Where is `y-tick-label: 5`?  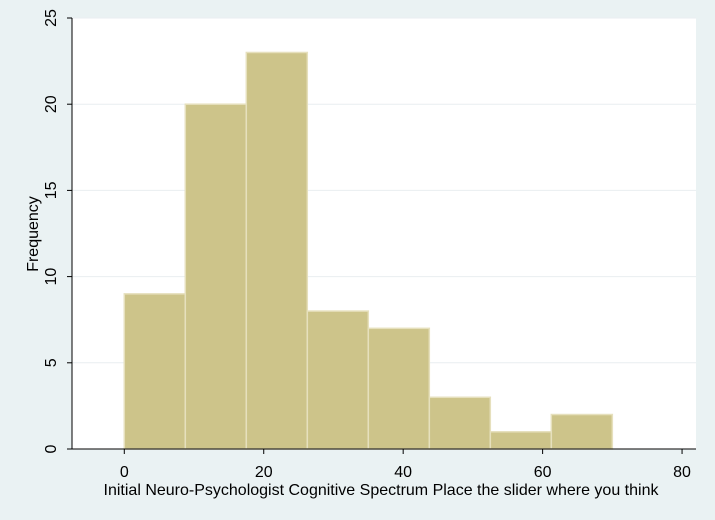
y-tick-label: 5 is located at coordinates (51, 362).